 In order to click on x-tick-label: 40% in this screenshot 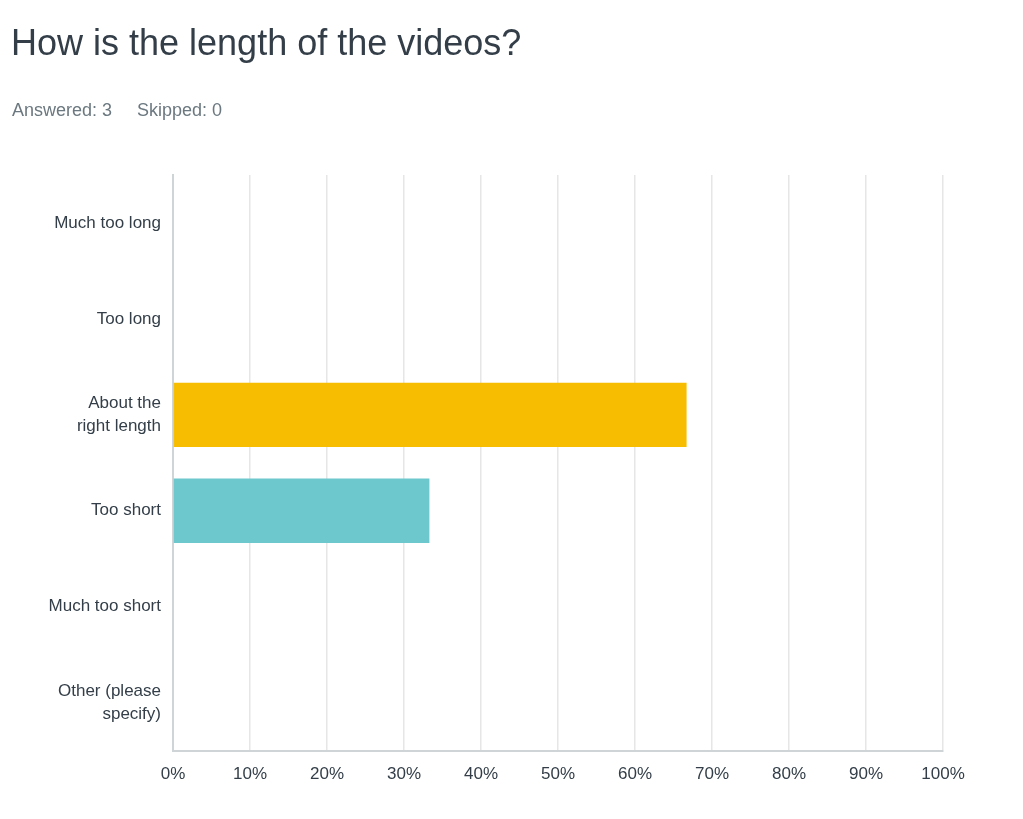, I will do `click(481, 774)`.